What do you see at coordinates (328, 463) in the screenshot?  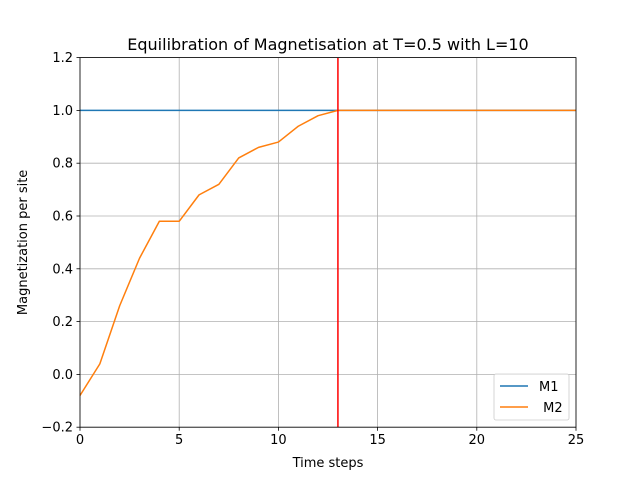 I see `x-axis-label: Time steps` at bounding box center [328, 463].